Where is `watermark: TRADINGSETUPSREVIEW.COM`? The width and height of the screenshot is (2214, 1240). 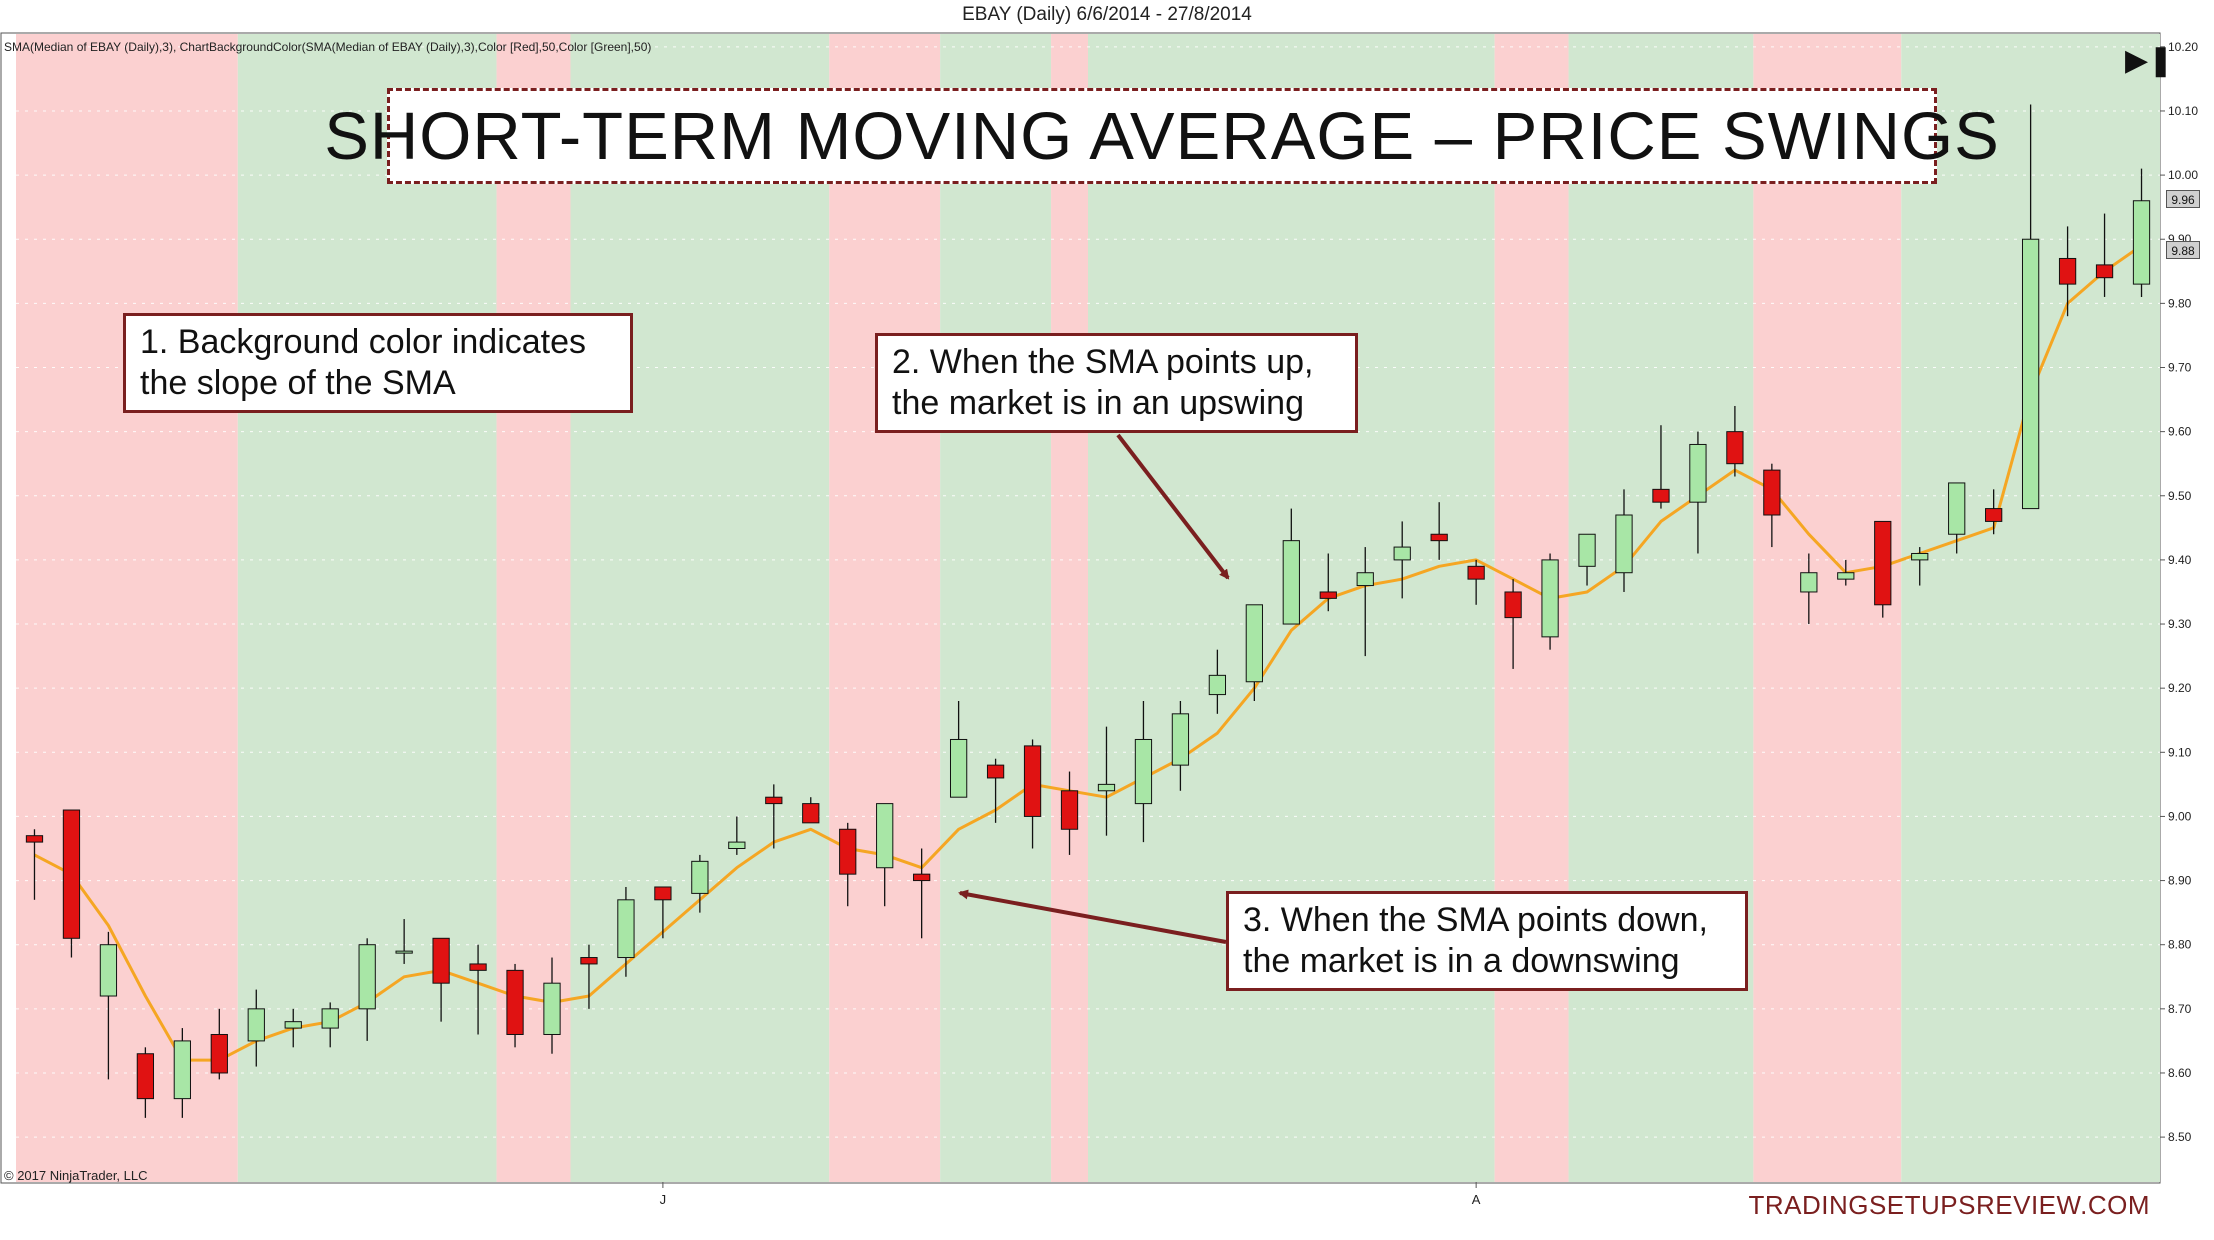 watermark: TRADINGSETUPSREVIEW.COM is located at coordinates (1949, 1205).